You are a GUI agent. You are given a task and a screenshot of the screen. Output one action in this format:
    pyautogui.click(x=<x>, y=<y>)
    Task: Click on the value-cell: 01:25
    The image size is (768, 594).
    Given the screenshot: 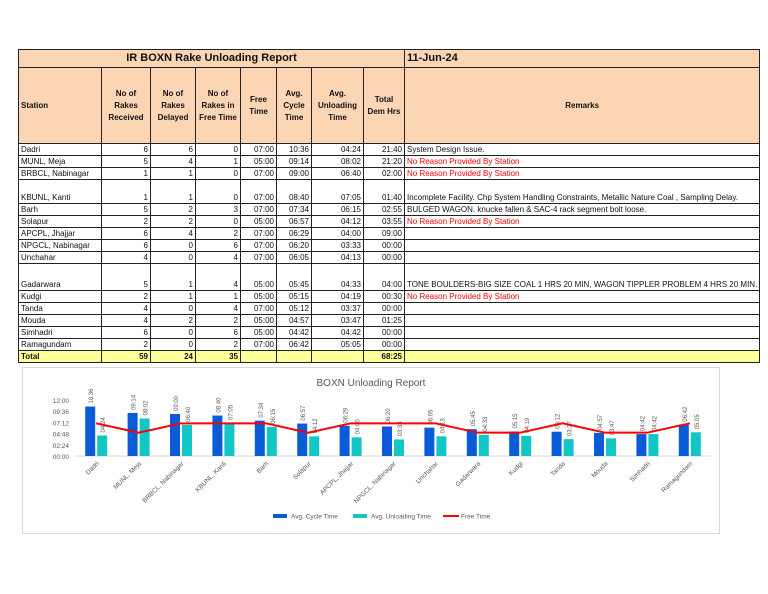 What is the action you would take?
    pyautogui.click(x=384, y=320)
    